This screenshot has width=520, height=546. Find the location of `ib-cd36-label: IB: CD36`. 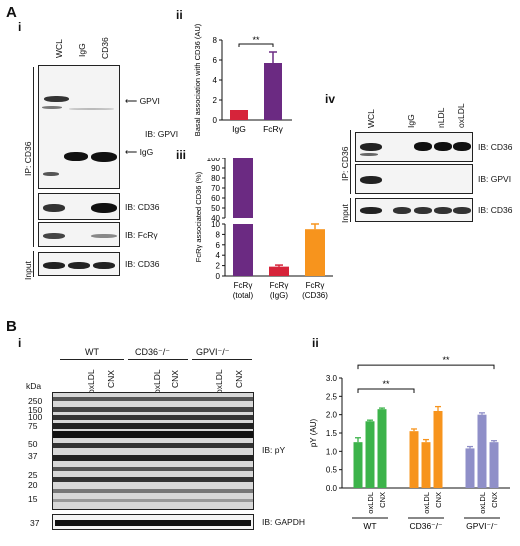

ib-cd36-label: IB: CD36 is located at coordinates (142, 207).